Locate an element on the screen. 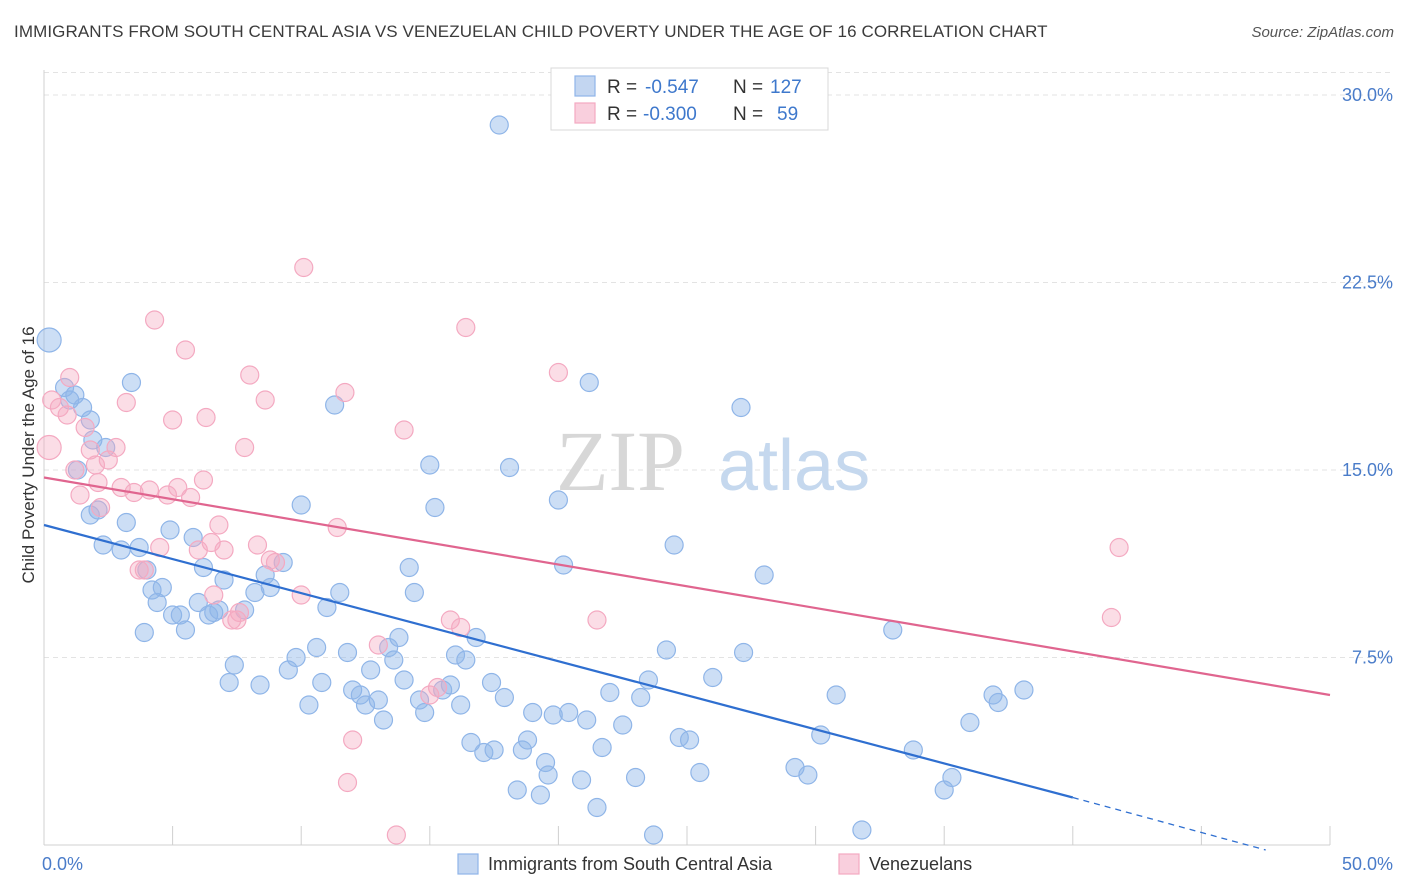 The height and width of the screenshot is (892, 1406). bottom-legend-swatch-pink is located at coordinates (849, 864).